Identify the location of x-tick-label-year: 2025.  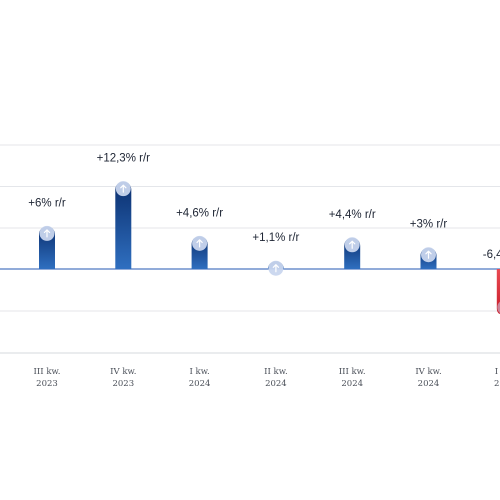
(497, 384).